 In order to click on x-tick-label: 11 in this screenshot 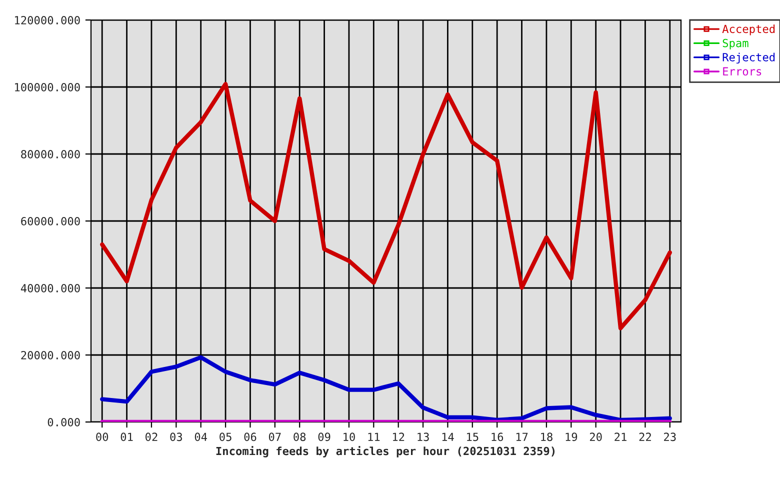, I will do `click(374, 436)`.